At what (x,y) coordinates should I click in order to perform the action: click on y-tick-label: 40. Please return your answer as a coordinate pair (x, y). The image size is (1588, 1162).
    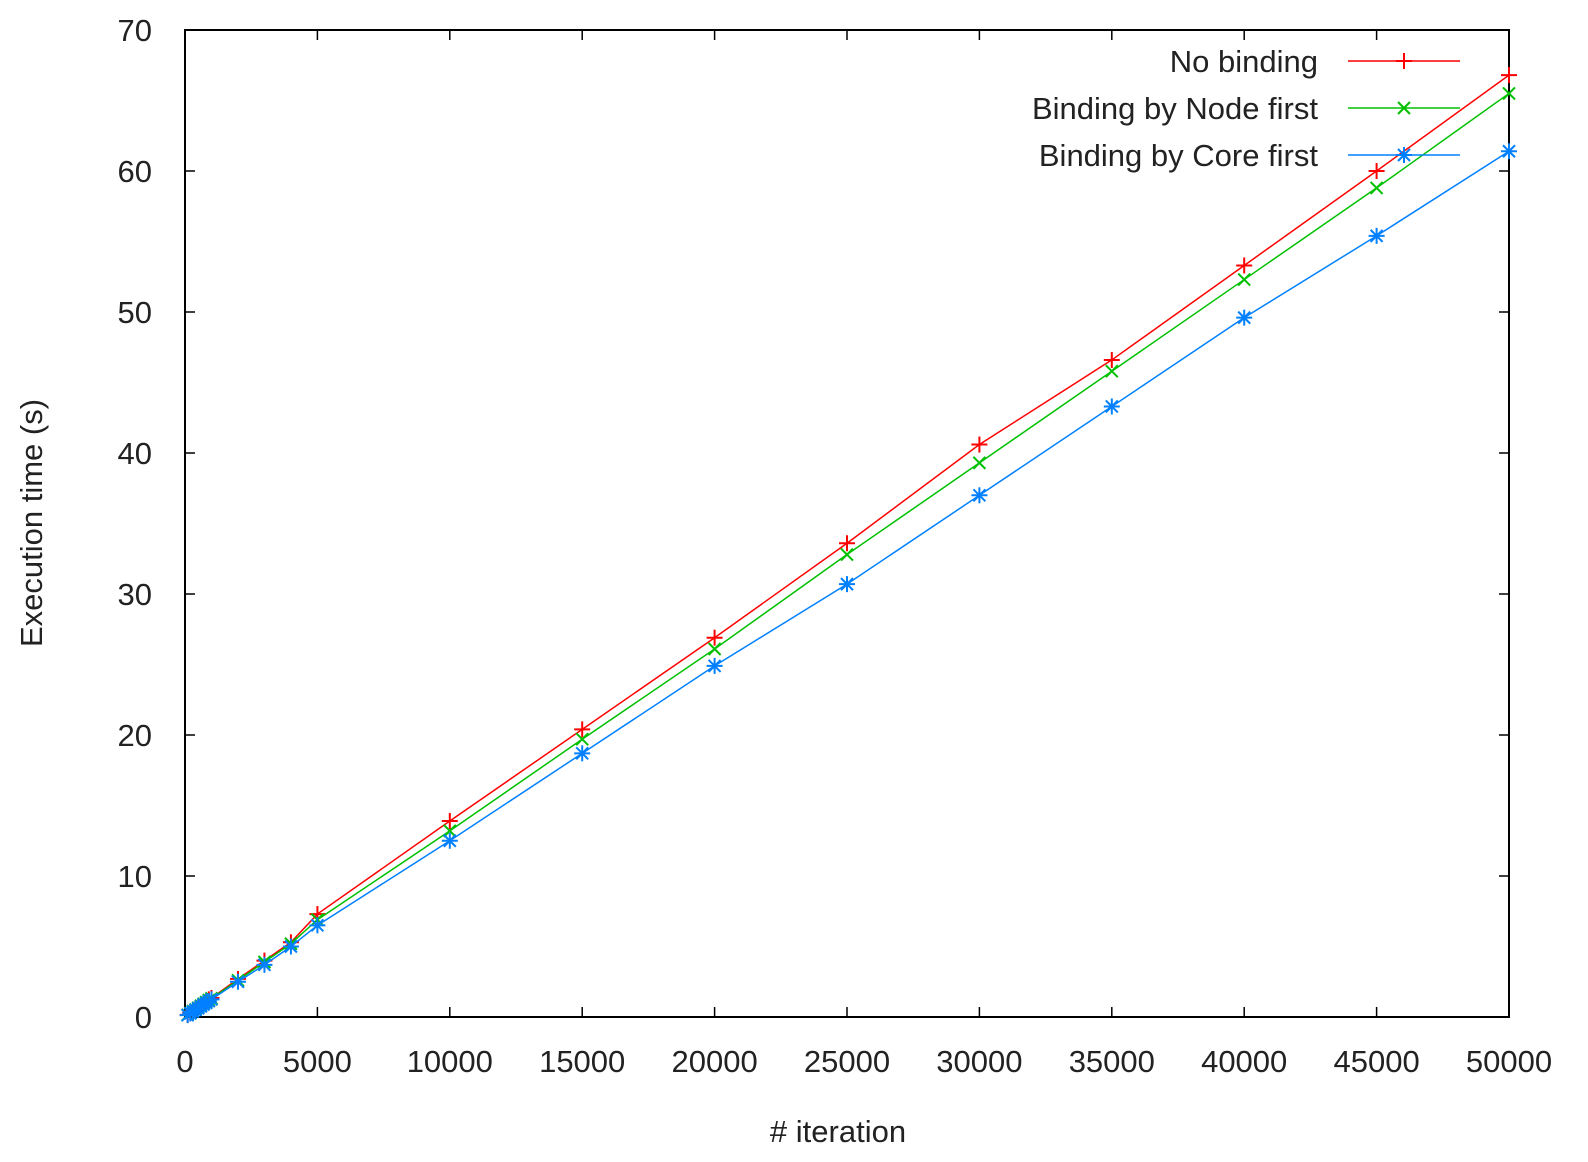
    Looking at the image, I should click on (135, 453).